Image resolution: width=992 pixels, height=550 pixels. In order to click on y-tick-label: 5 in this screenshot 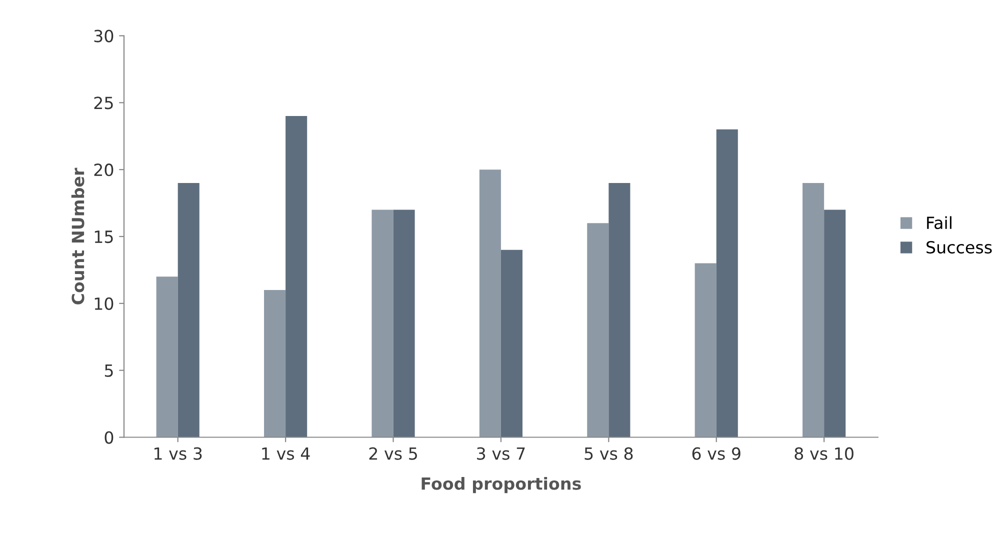, I will do `click(108, 370)`.